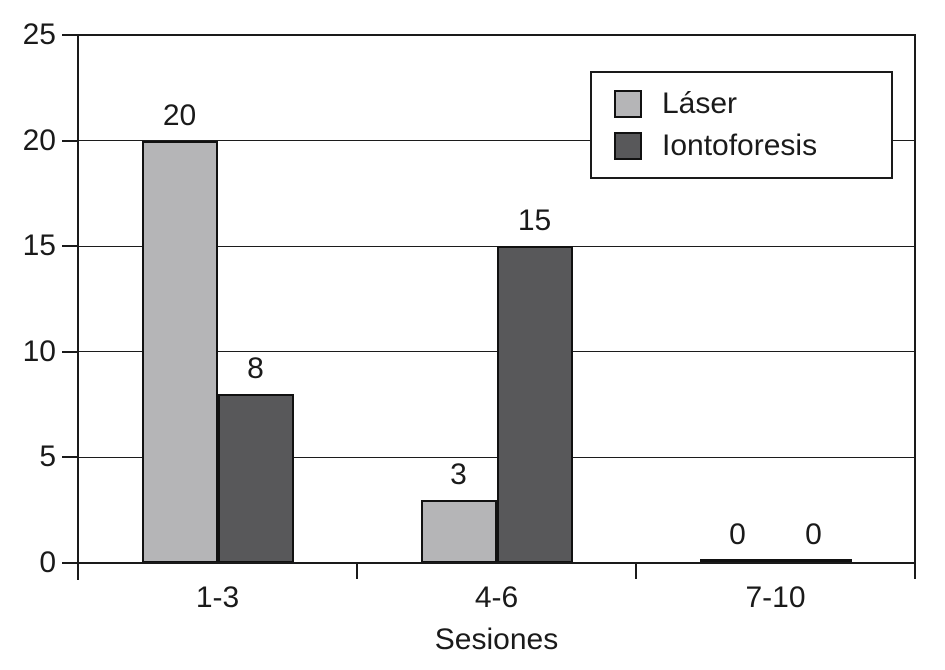 The image size is (945, 670). Describe the element at coordinates (628, 104) in the screenshot. I see `laser-swatch-icon` at that location.